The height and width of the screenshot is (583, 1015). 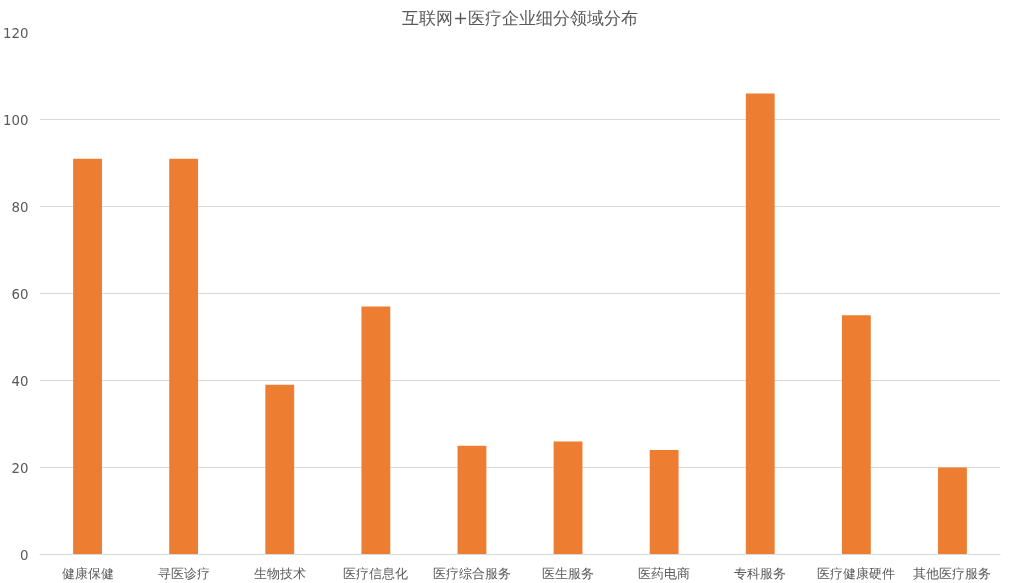 I want to click on x-tick-label: 其他医疗服务, so click(x=952, y=573).